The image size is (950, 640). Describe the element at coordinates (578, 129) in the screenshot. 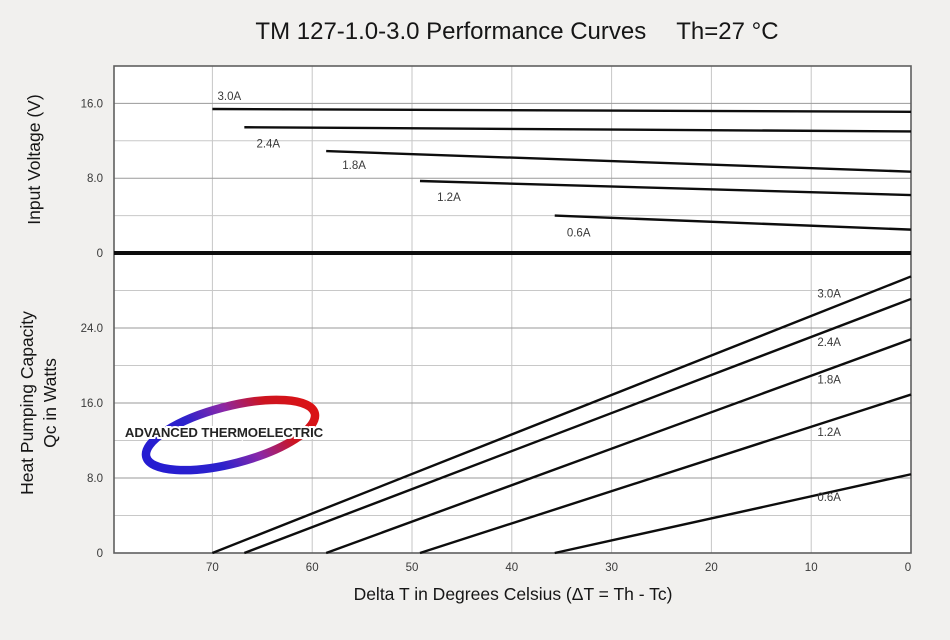

I see `curve-voltage-2.4A` at that location.